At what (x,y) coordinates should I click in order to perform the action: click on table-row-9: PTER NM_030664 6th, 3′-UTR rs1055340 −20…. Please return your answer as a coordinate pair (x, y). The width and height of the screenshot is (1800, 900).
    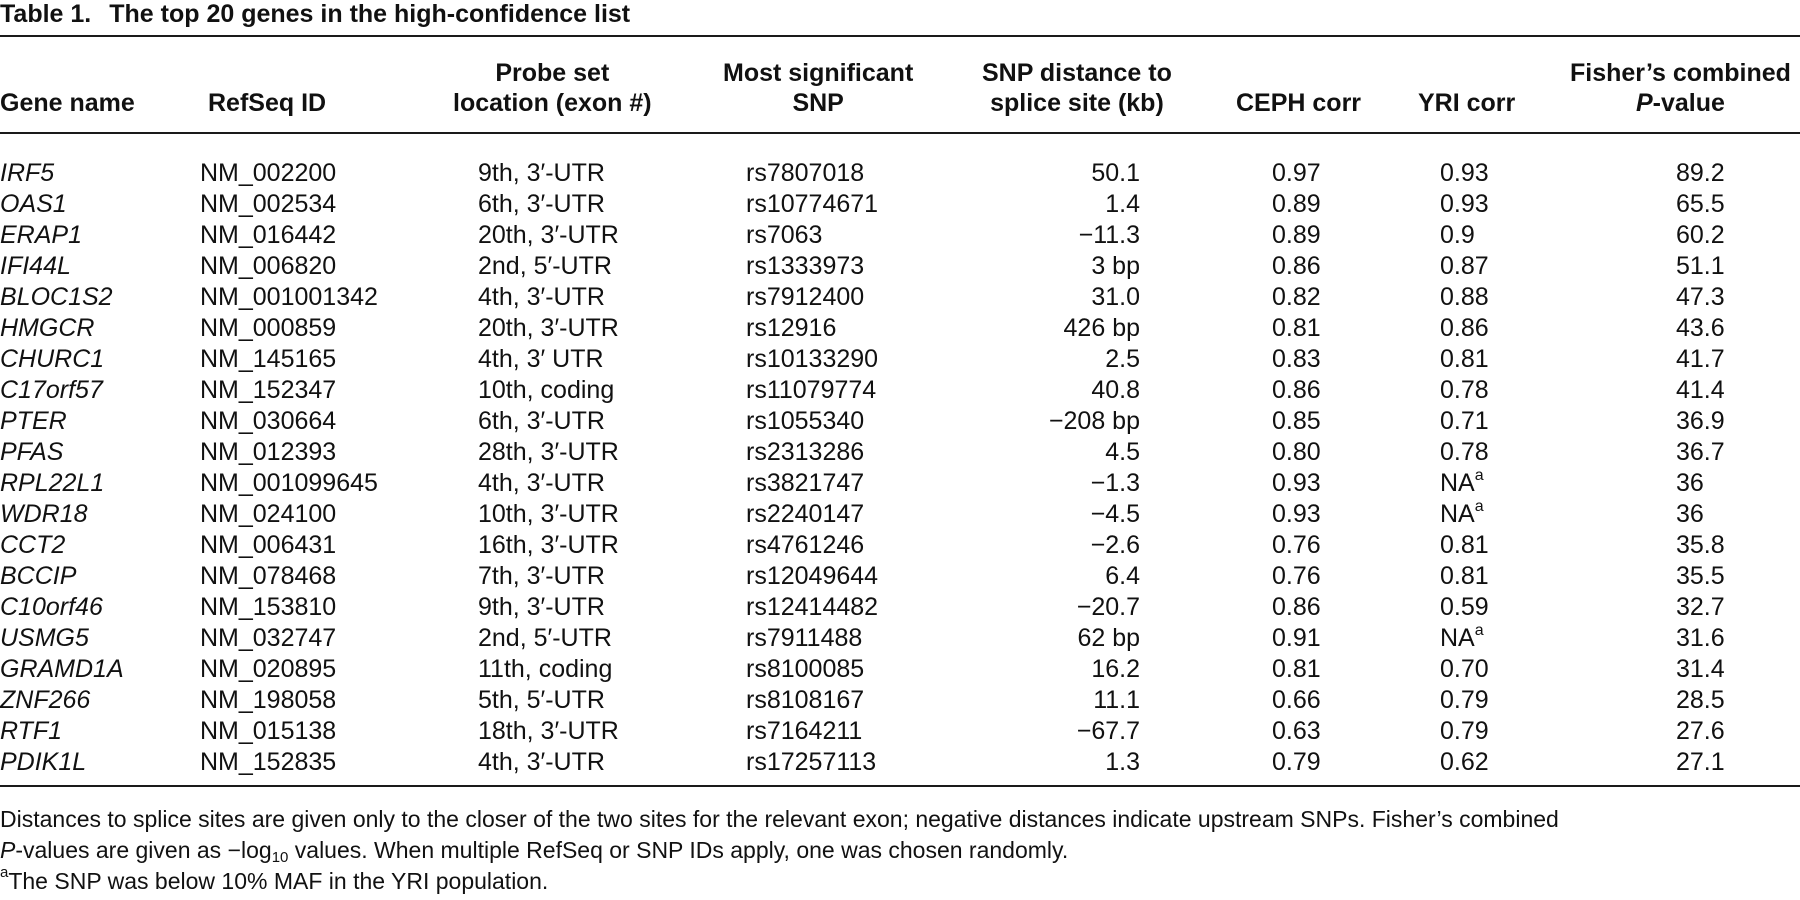
    Looking at the image, I should click on (900, 421).